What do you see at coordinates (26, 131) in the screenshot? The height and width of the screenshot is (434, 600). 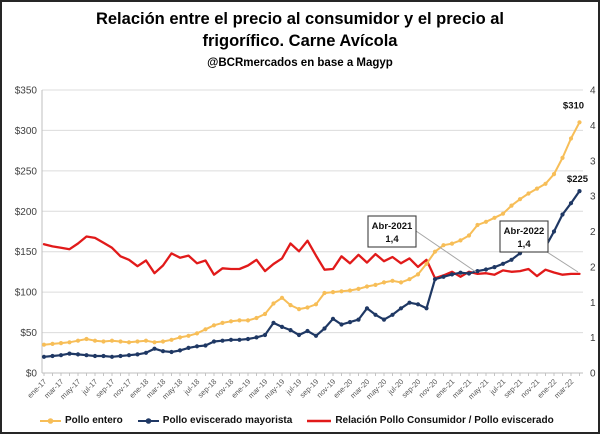 I see `svg-text: $300` at bounding box center [26, 131].